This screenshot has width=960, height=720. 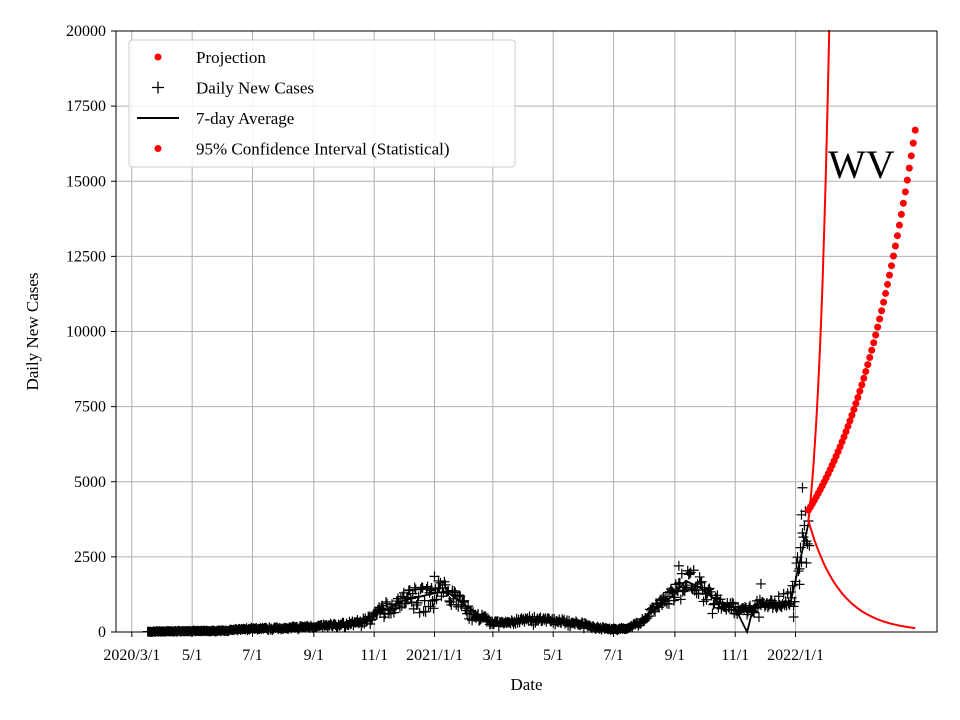 I want to click on ci-upper-line, so click(x=819, y=275).